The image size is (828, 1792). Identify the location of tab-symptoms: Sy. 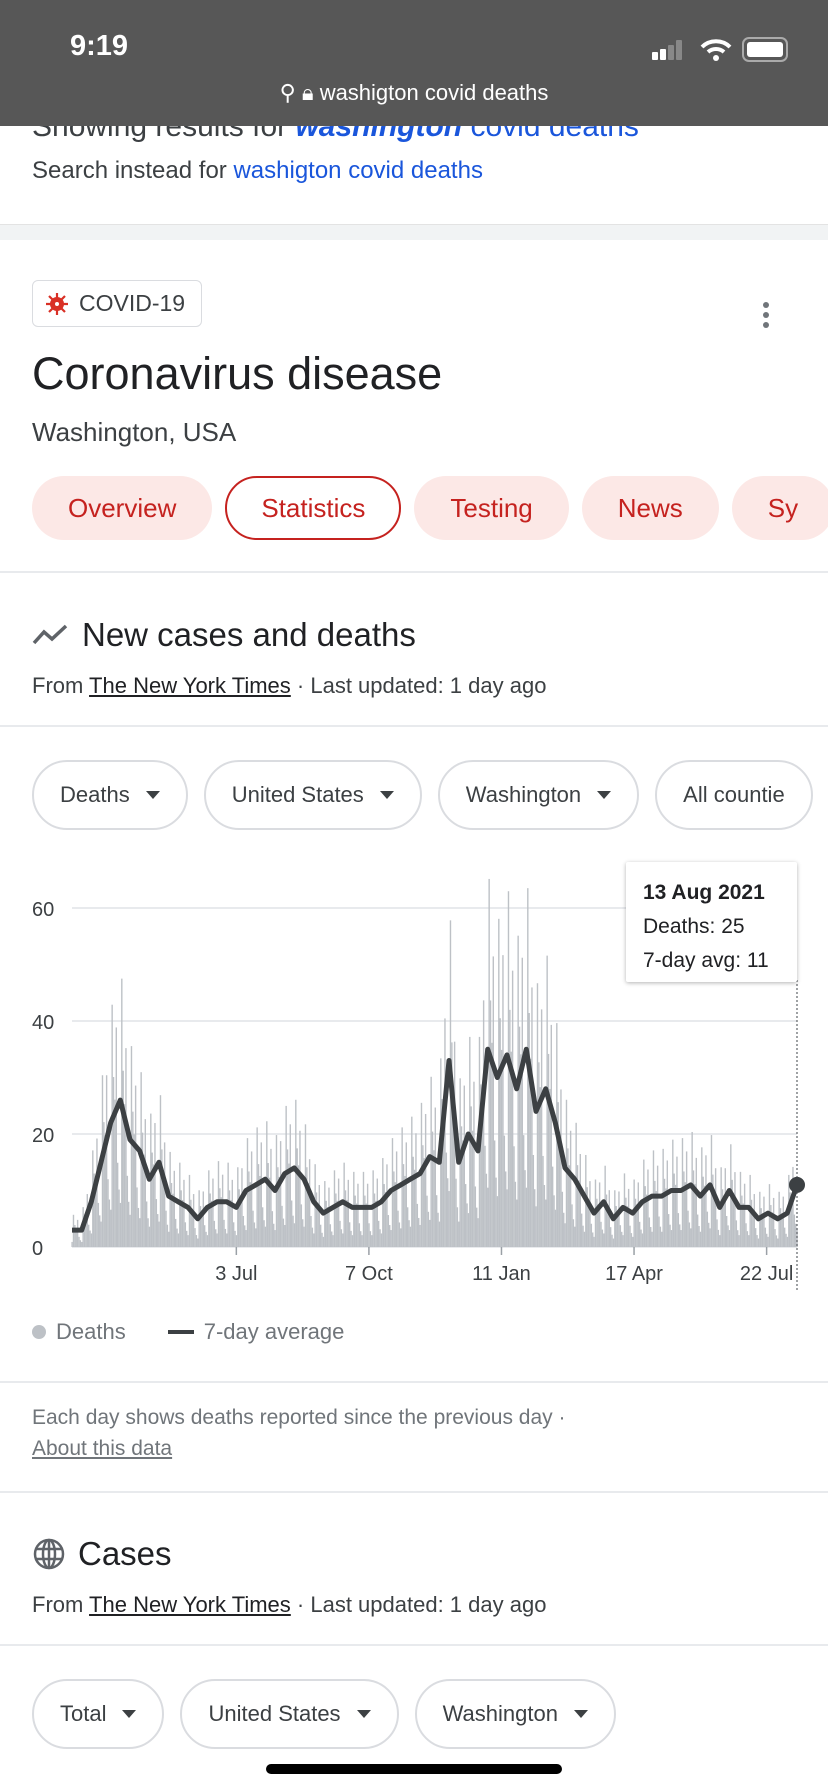
(779, 508).